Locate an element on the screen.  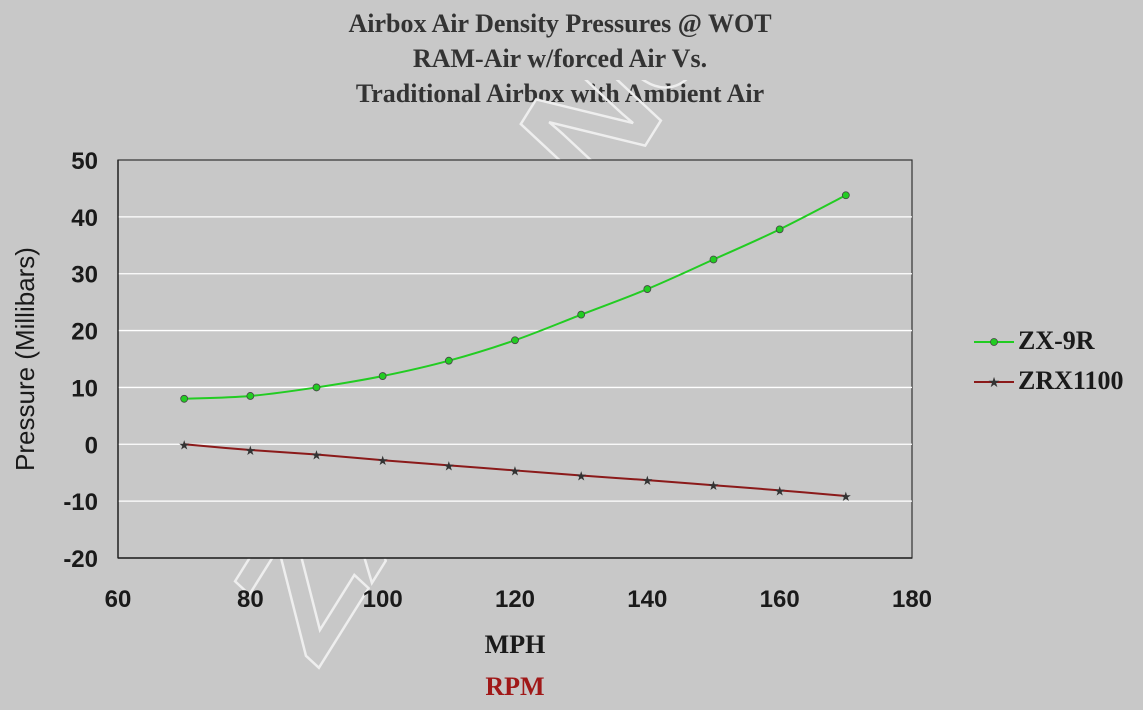
title-line-2: RAM-Air w/forced Air Vs. is located at coordinates (560, 58).